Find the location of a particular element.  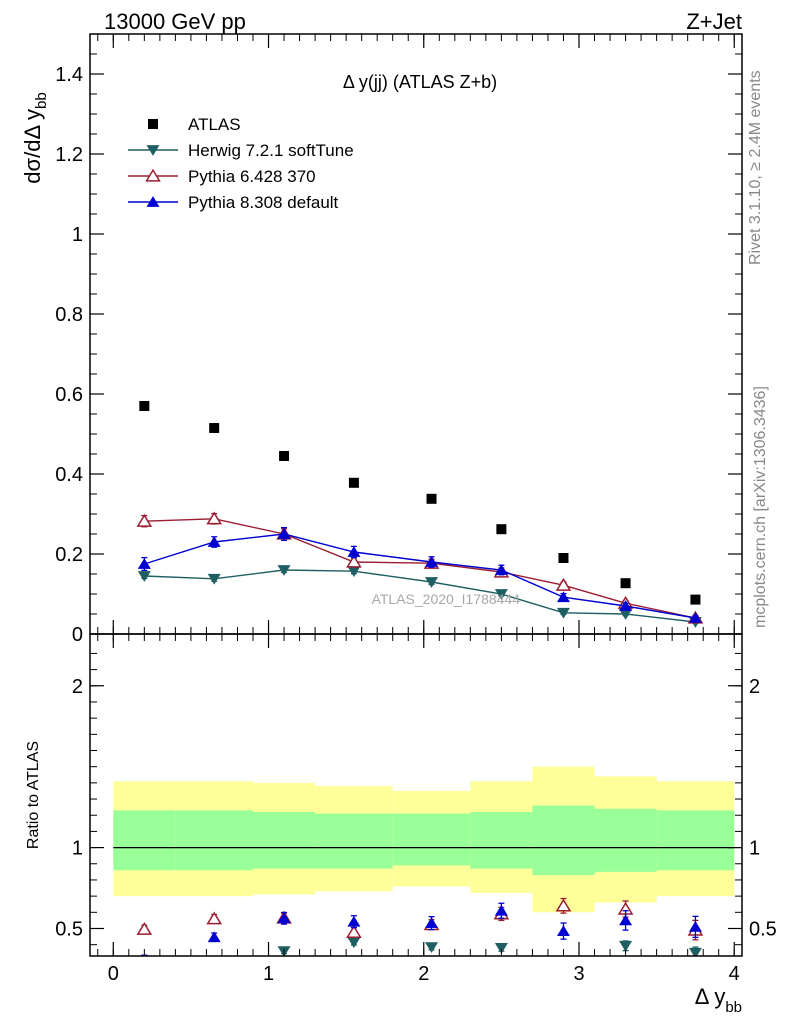

main-series-pythia-8-308-default is located at coordinates (419, 574).